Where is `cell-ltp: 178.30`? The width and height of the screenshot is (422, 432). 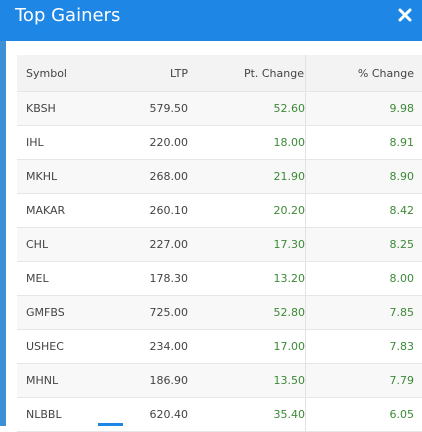 cell-ltp: 178.30 is located at coordinates (151, 279).